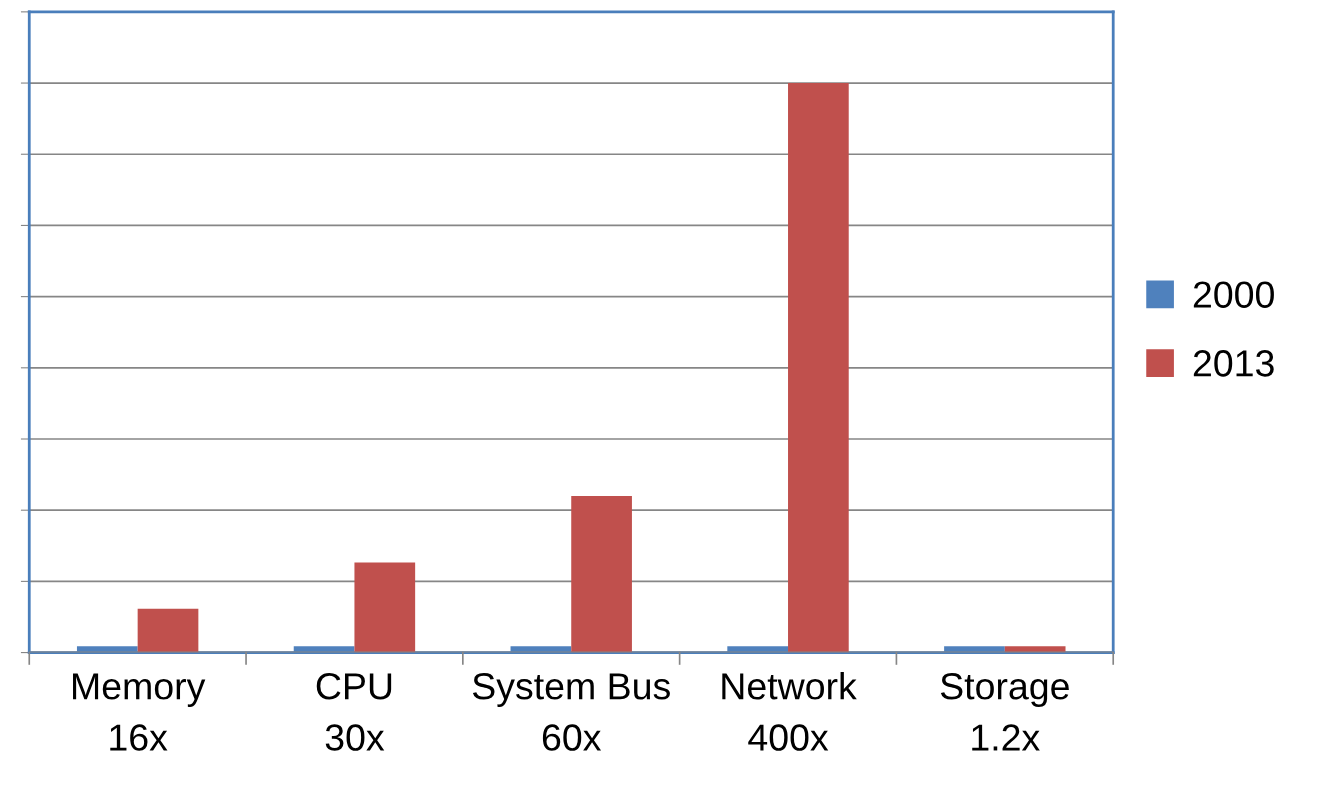 The height and width of the screenshot is (791, 1330). I want to click on x-tick-label: System Bus 60x, so click(571, 712).